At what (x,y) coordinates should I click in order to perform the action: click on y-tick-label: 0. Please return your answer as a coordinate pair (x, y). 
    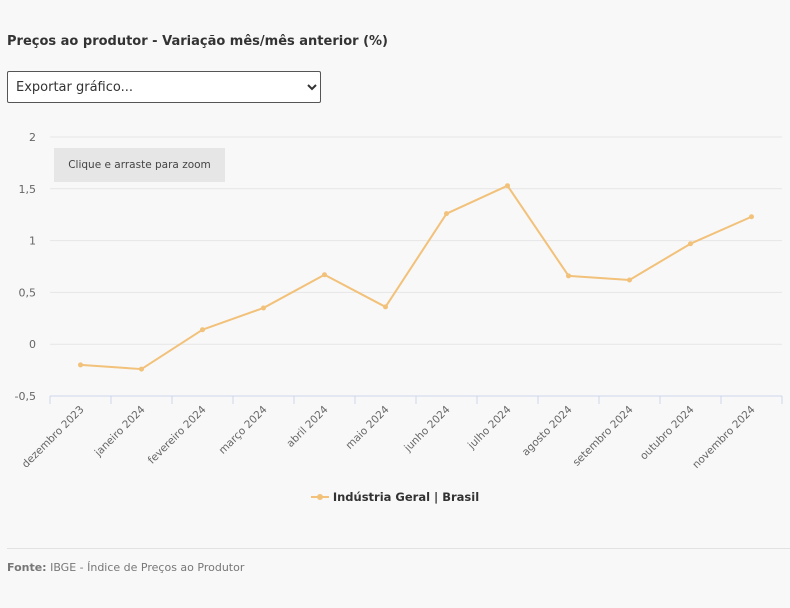
    Looking at the image, I should click on (32, 344).